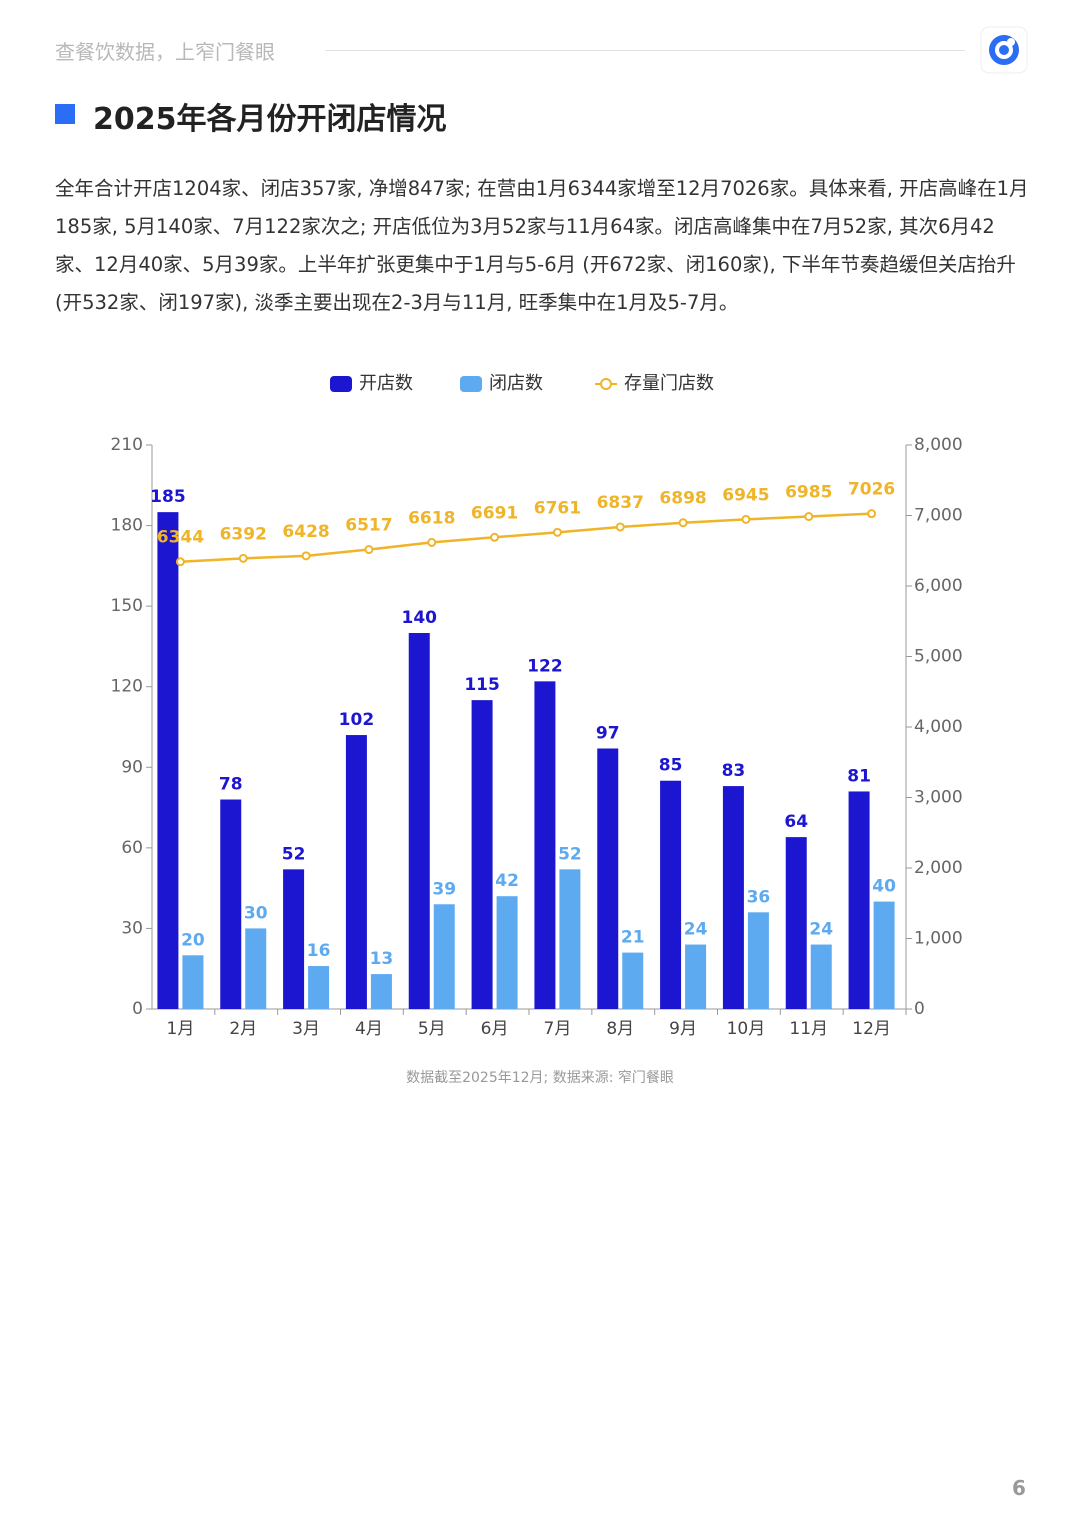 Image resolution: width=1080 pixels, height=1526 pixels. Describe the element at coordinates (243, 1029) in the screenshot. I see `x-tick-label: 2月` at that location.